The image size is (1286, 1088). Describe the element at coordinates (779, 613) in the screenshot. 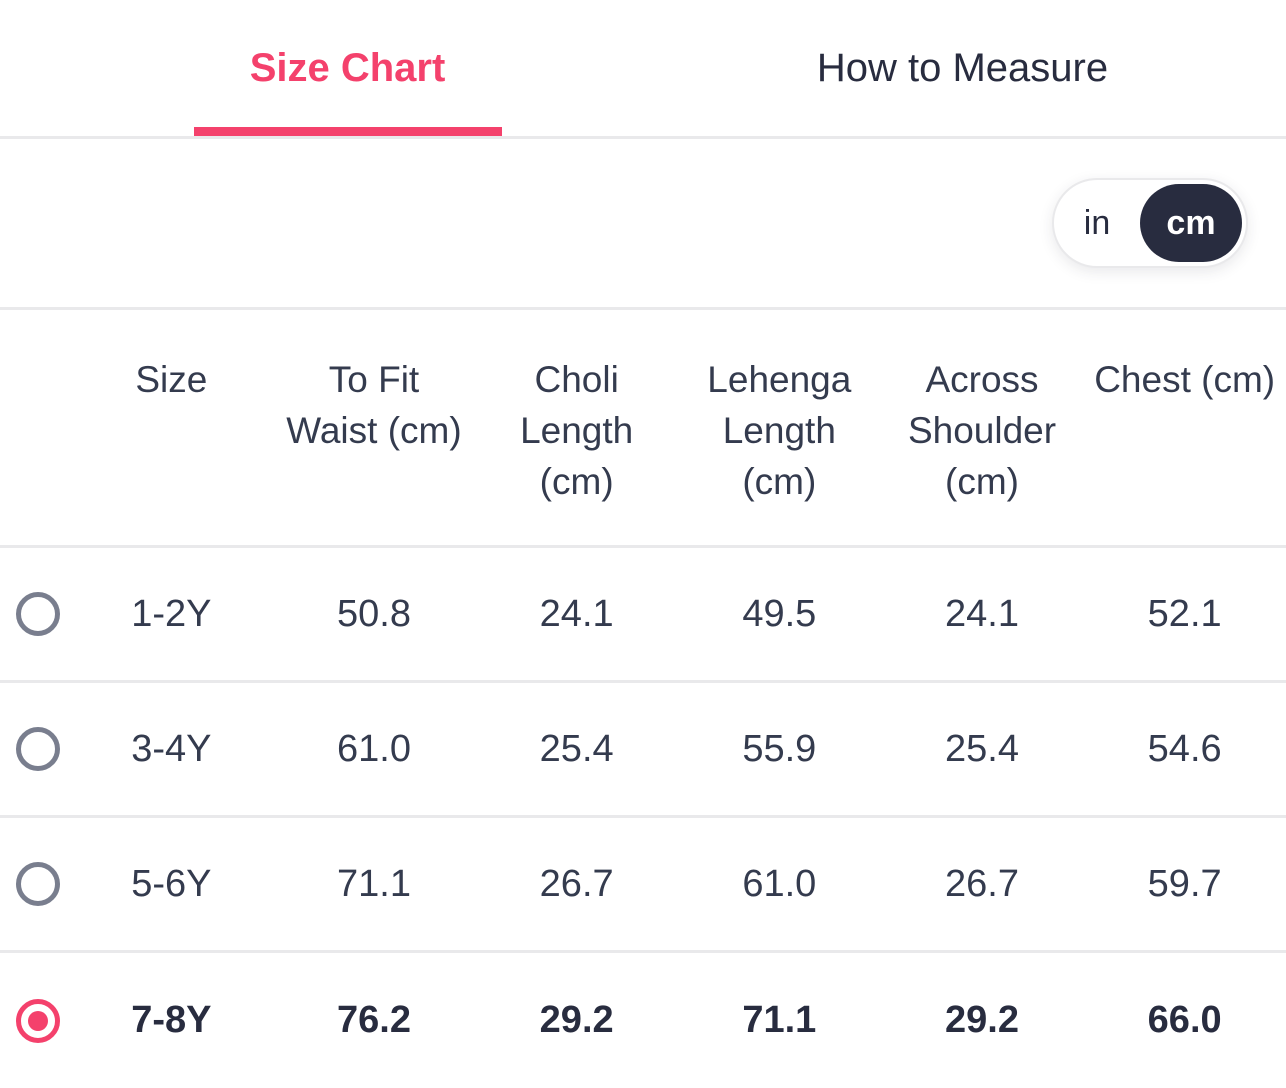

I see `cell-lehenga-length: 49.5` at that location.